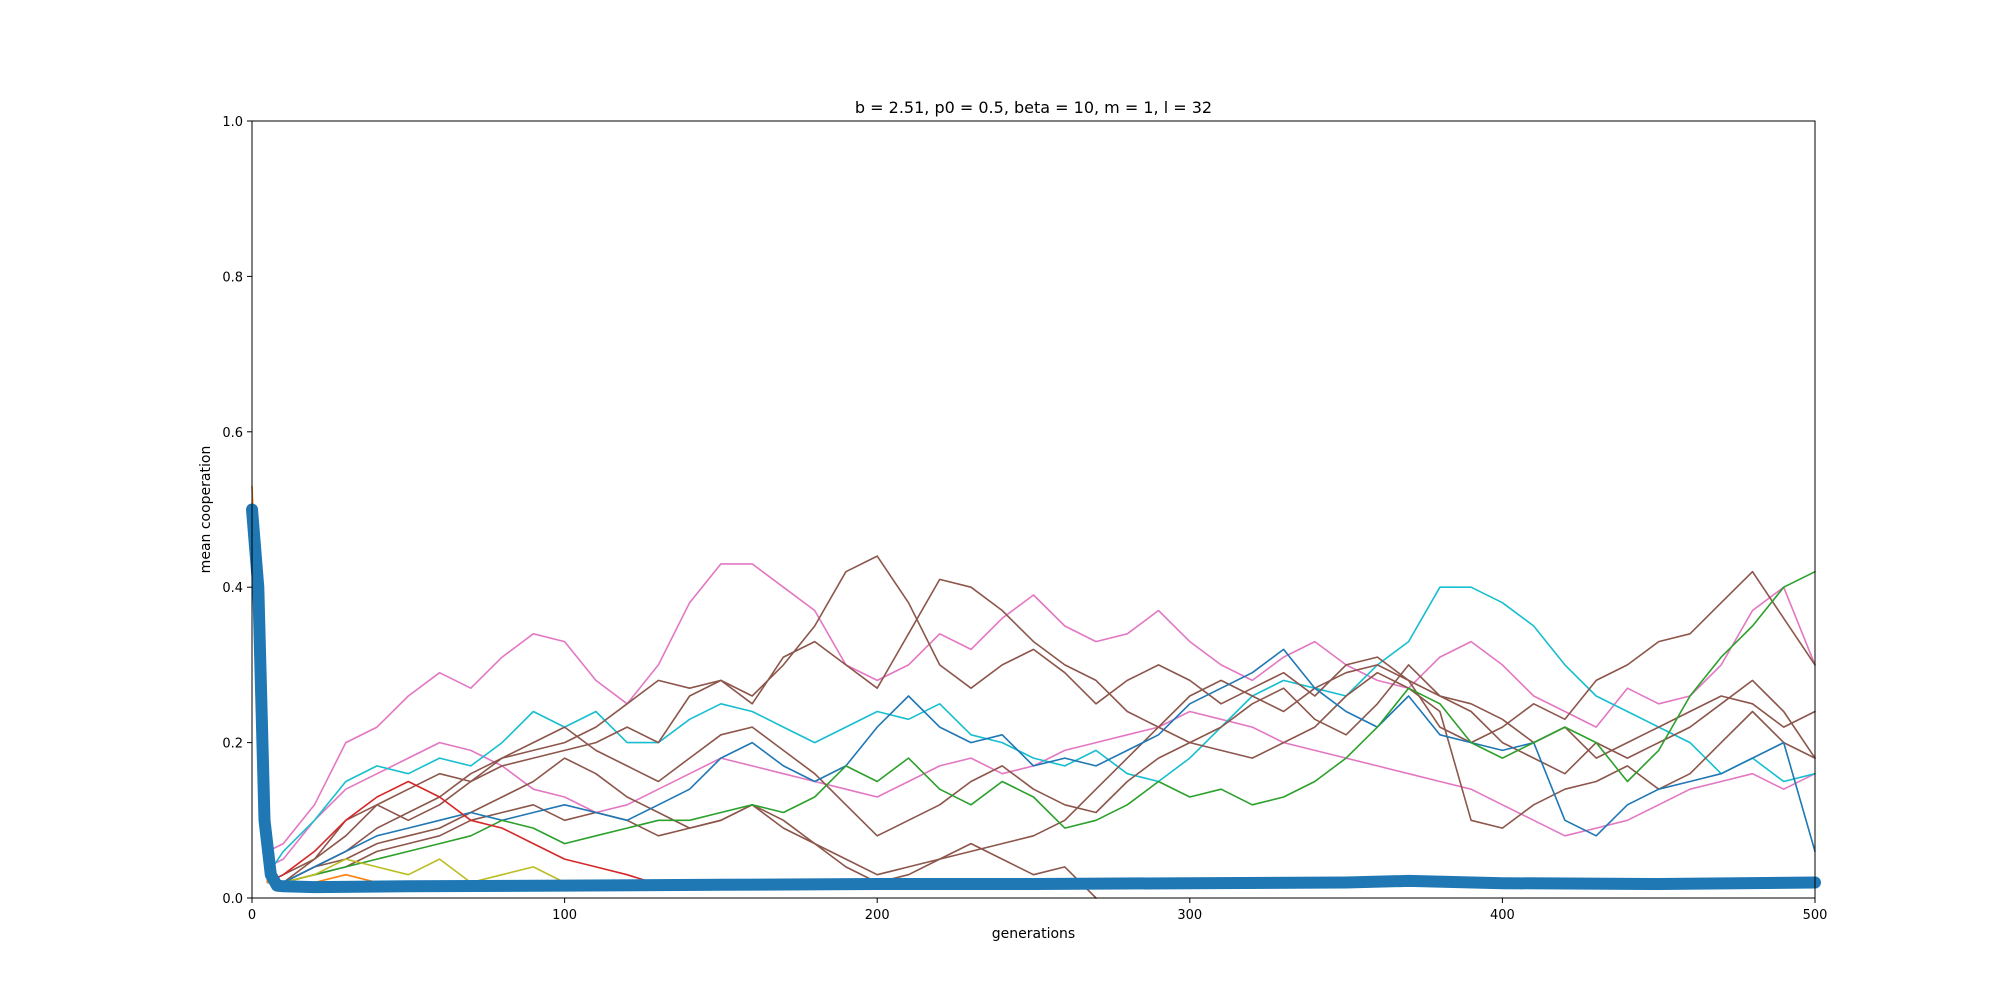  What do you see at coordinates (232, 433) in the screenshot?
I see `y-tick-label: 0.6` at bounding box center [232, 433].